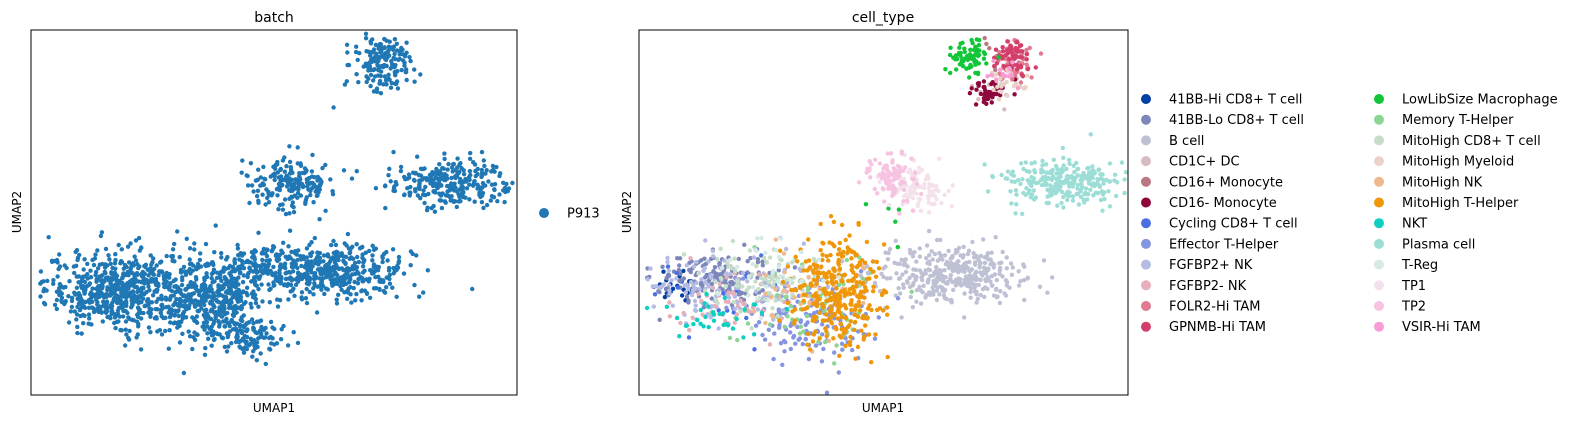 The image size is (1582, 429). Describe the element at coordinates (1224, 244) in the screenshot. I see `legend-label: Effector T-Helper` at that location.